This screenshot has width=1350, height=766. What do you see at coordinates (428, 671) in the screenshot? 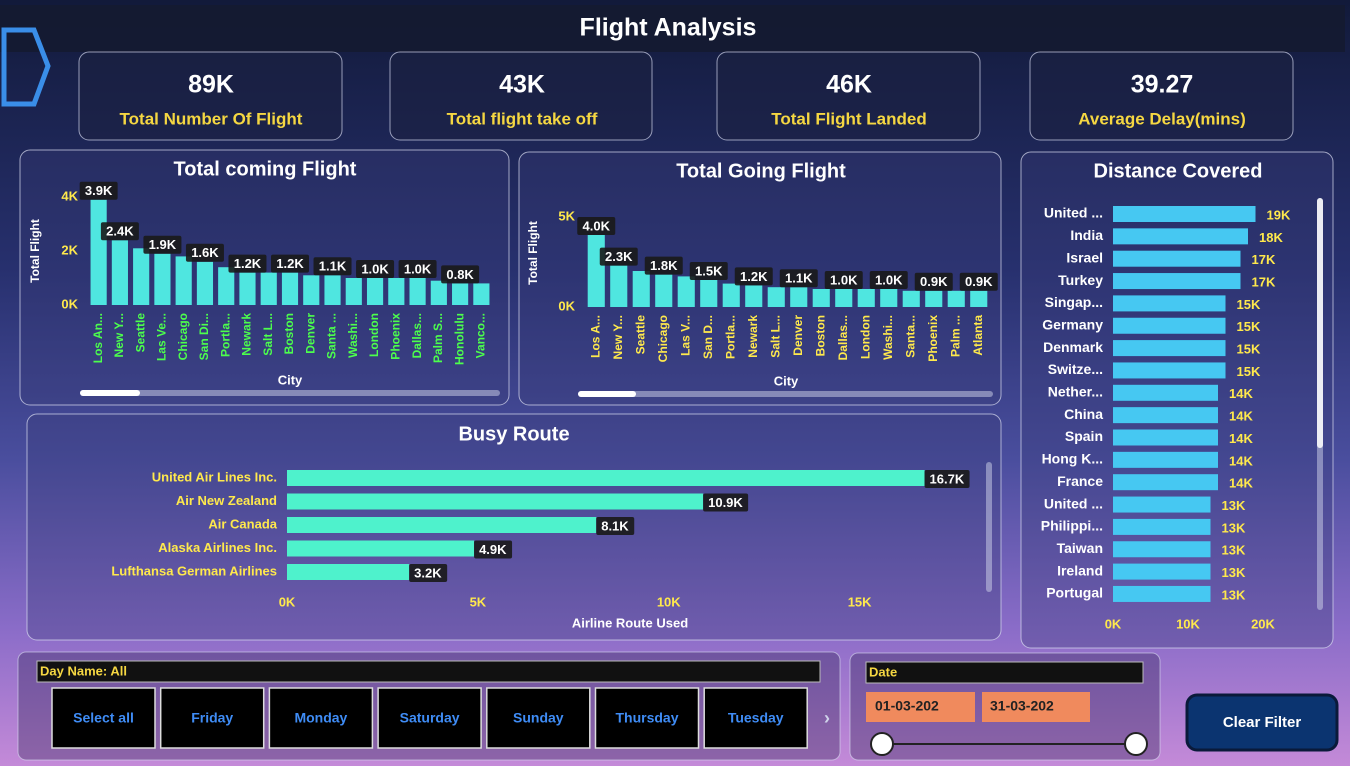
I see `day-dropdown` at bounding box center [428, 671].